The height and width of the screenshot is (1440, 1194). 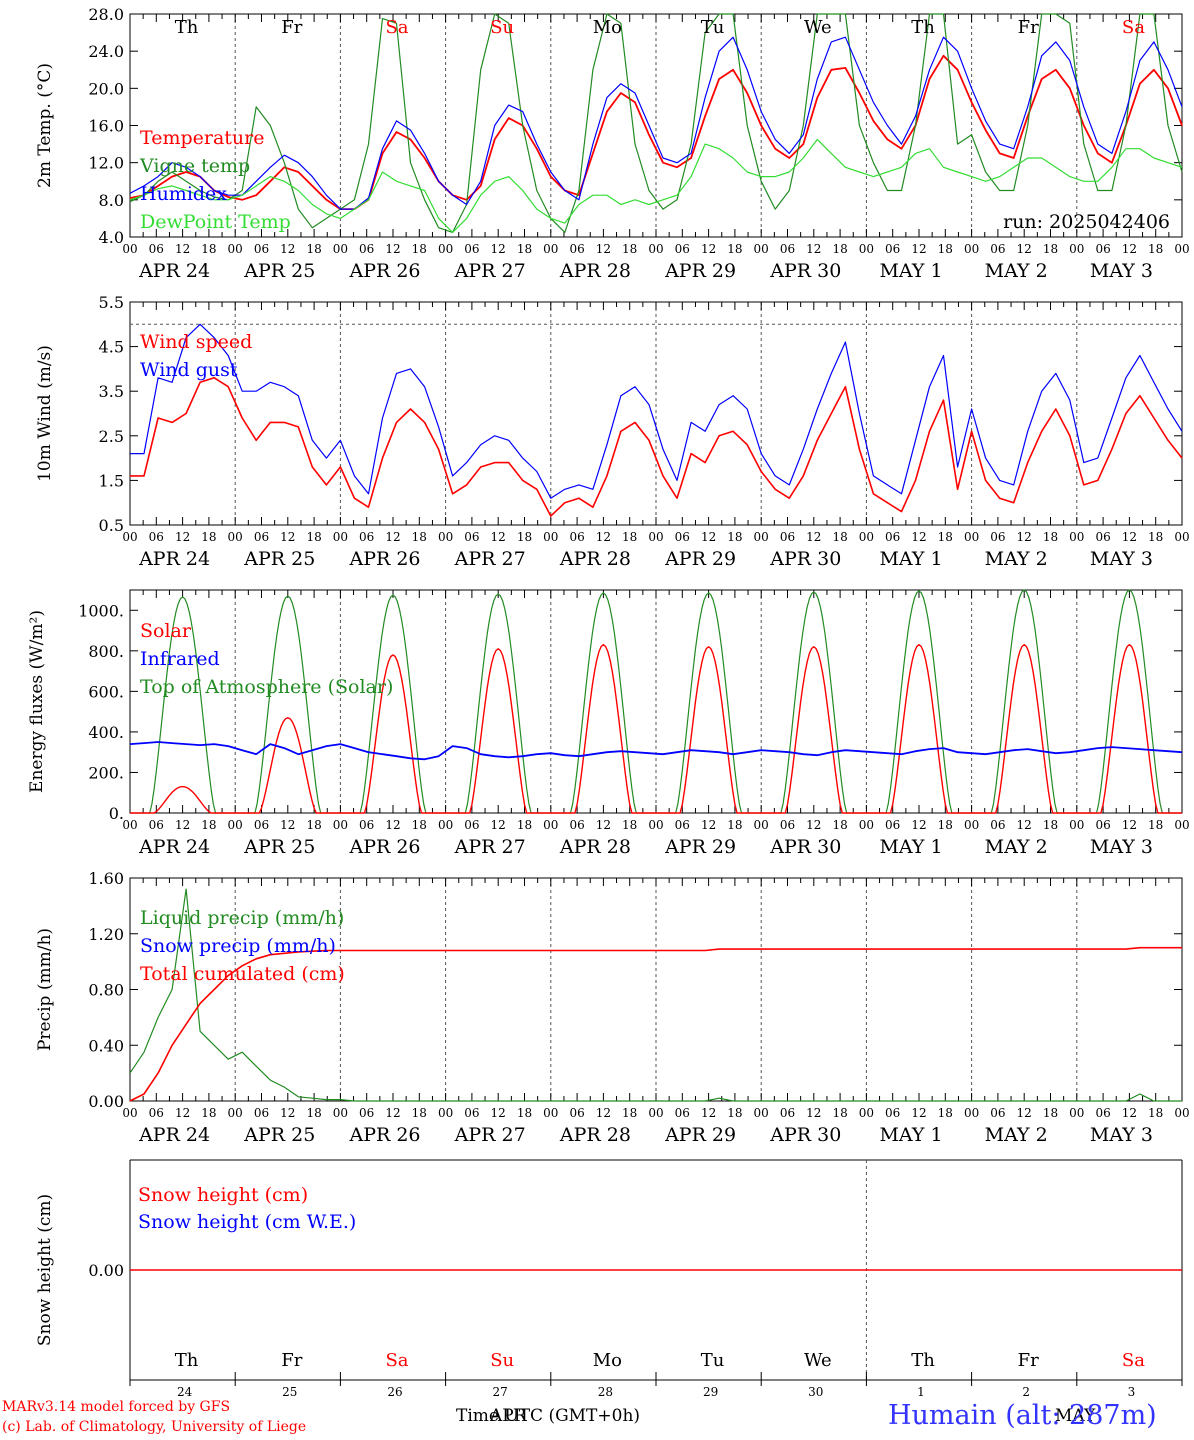 I want to click on panel-2-y-tick-label: 0.5, so click(x=111, y=525).